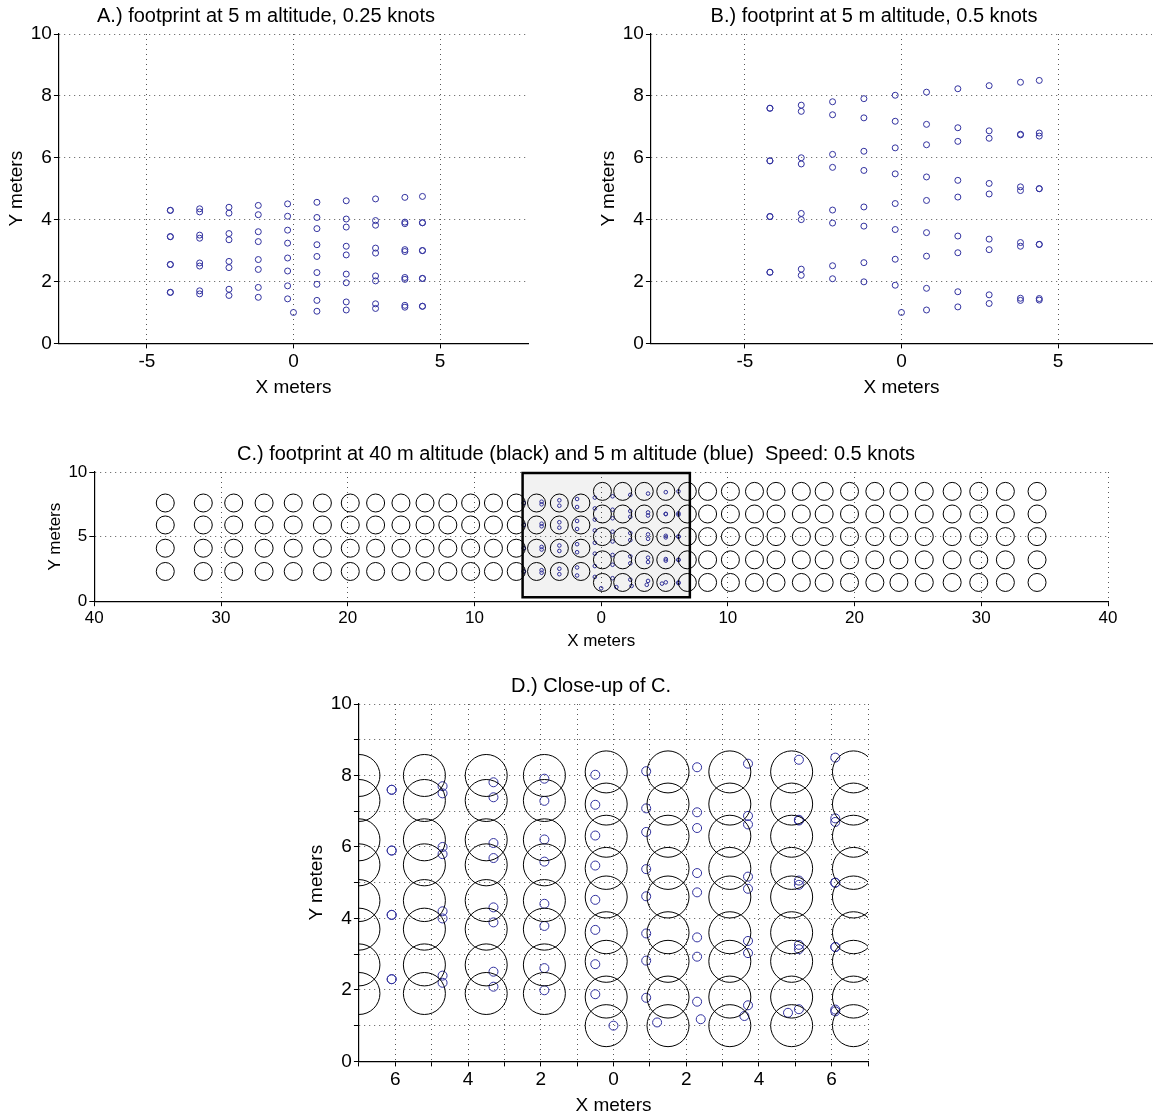  Describe the element at coordinates (576, 452) in the screenshot. I see `chart-title: C.) footprint at 40 m altitude (black) and 5 m altitude (blue) Speed: 0.5 knots` at that location.